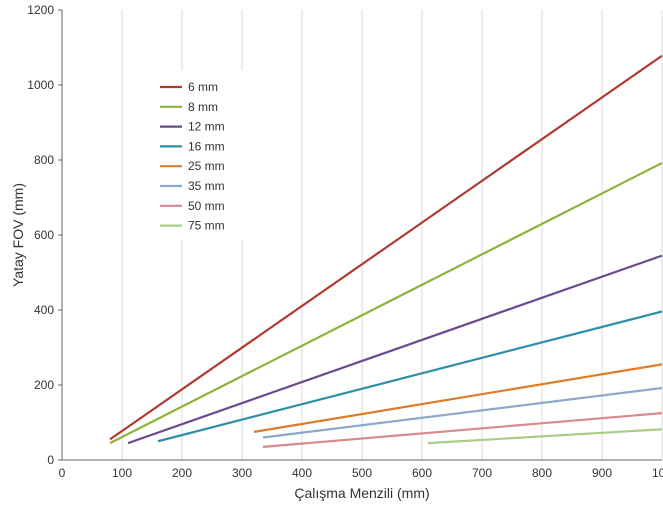 This screenshot has width=663, height=508. What do you see at coordinates (206, 186) in the screenshot?
I see `legend-label: 35 mm` at bounding box center [206, 186].